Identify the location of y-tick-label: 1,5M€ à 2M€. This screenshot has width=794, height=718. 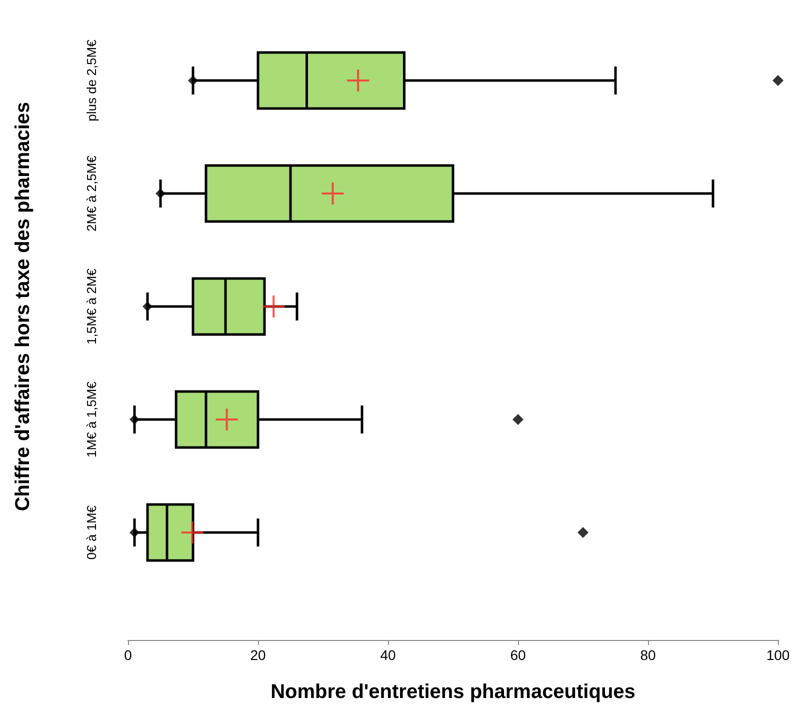
(91, 306).